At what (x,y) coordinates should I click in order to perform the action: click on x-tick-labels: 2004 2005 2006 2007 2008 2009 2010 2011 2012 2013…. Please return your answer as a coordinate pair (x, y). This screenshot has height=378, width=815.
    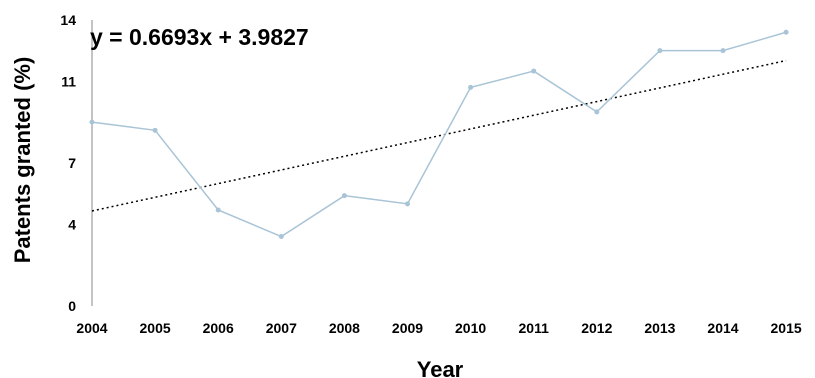
    Looking at the image, I should click on (438, 328).